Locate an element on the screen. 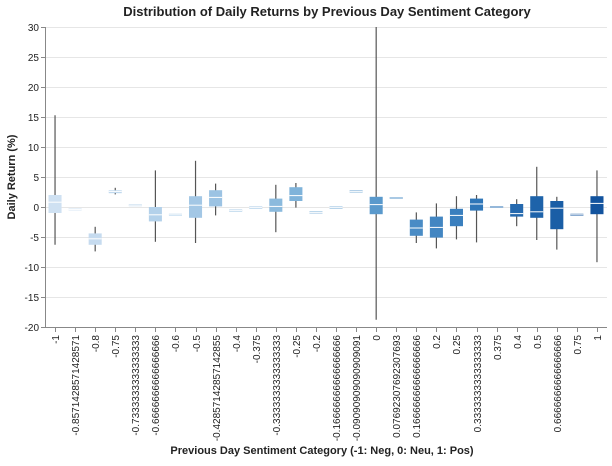 Image resolution: width=612 pixels, height=466 pixels. x-tick-label: 0.07692307692307693 is located at coordinates (397, 386).